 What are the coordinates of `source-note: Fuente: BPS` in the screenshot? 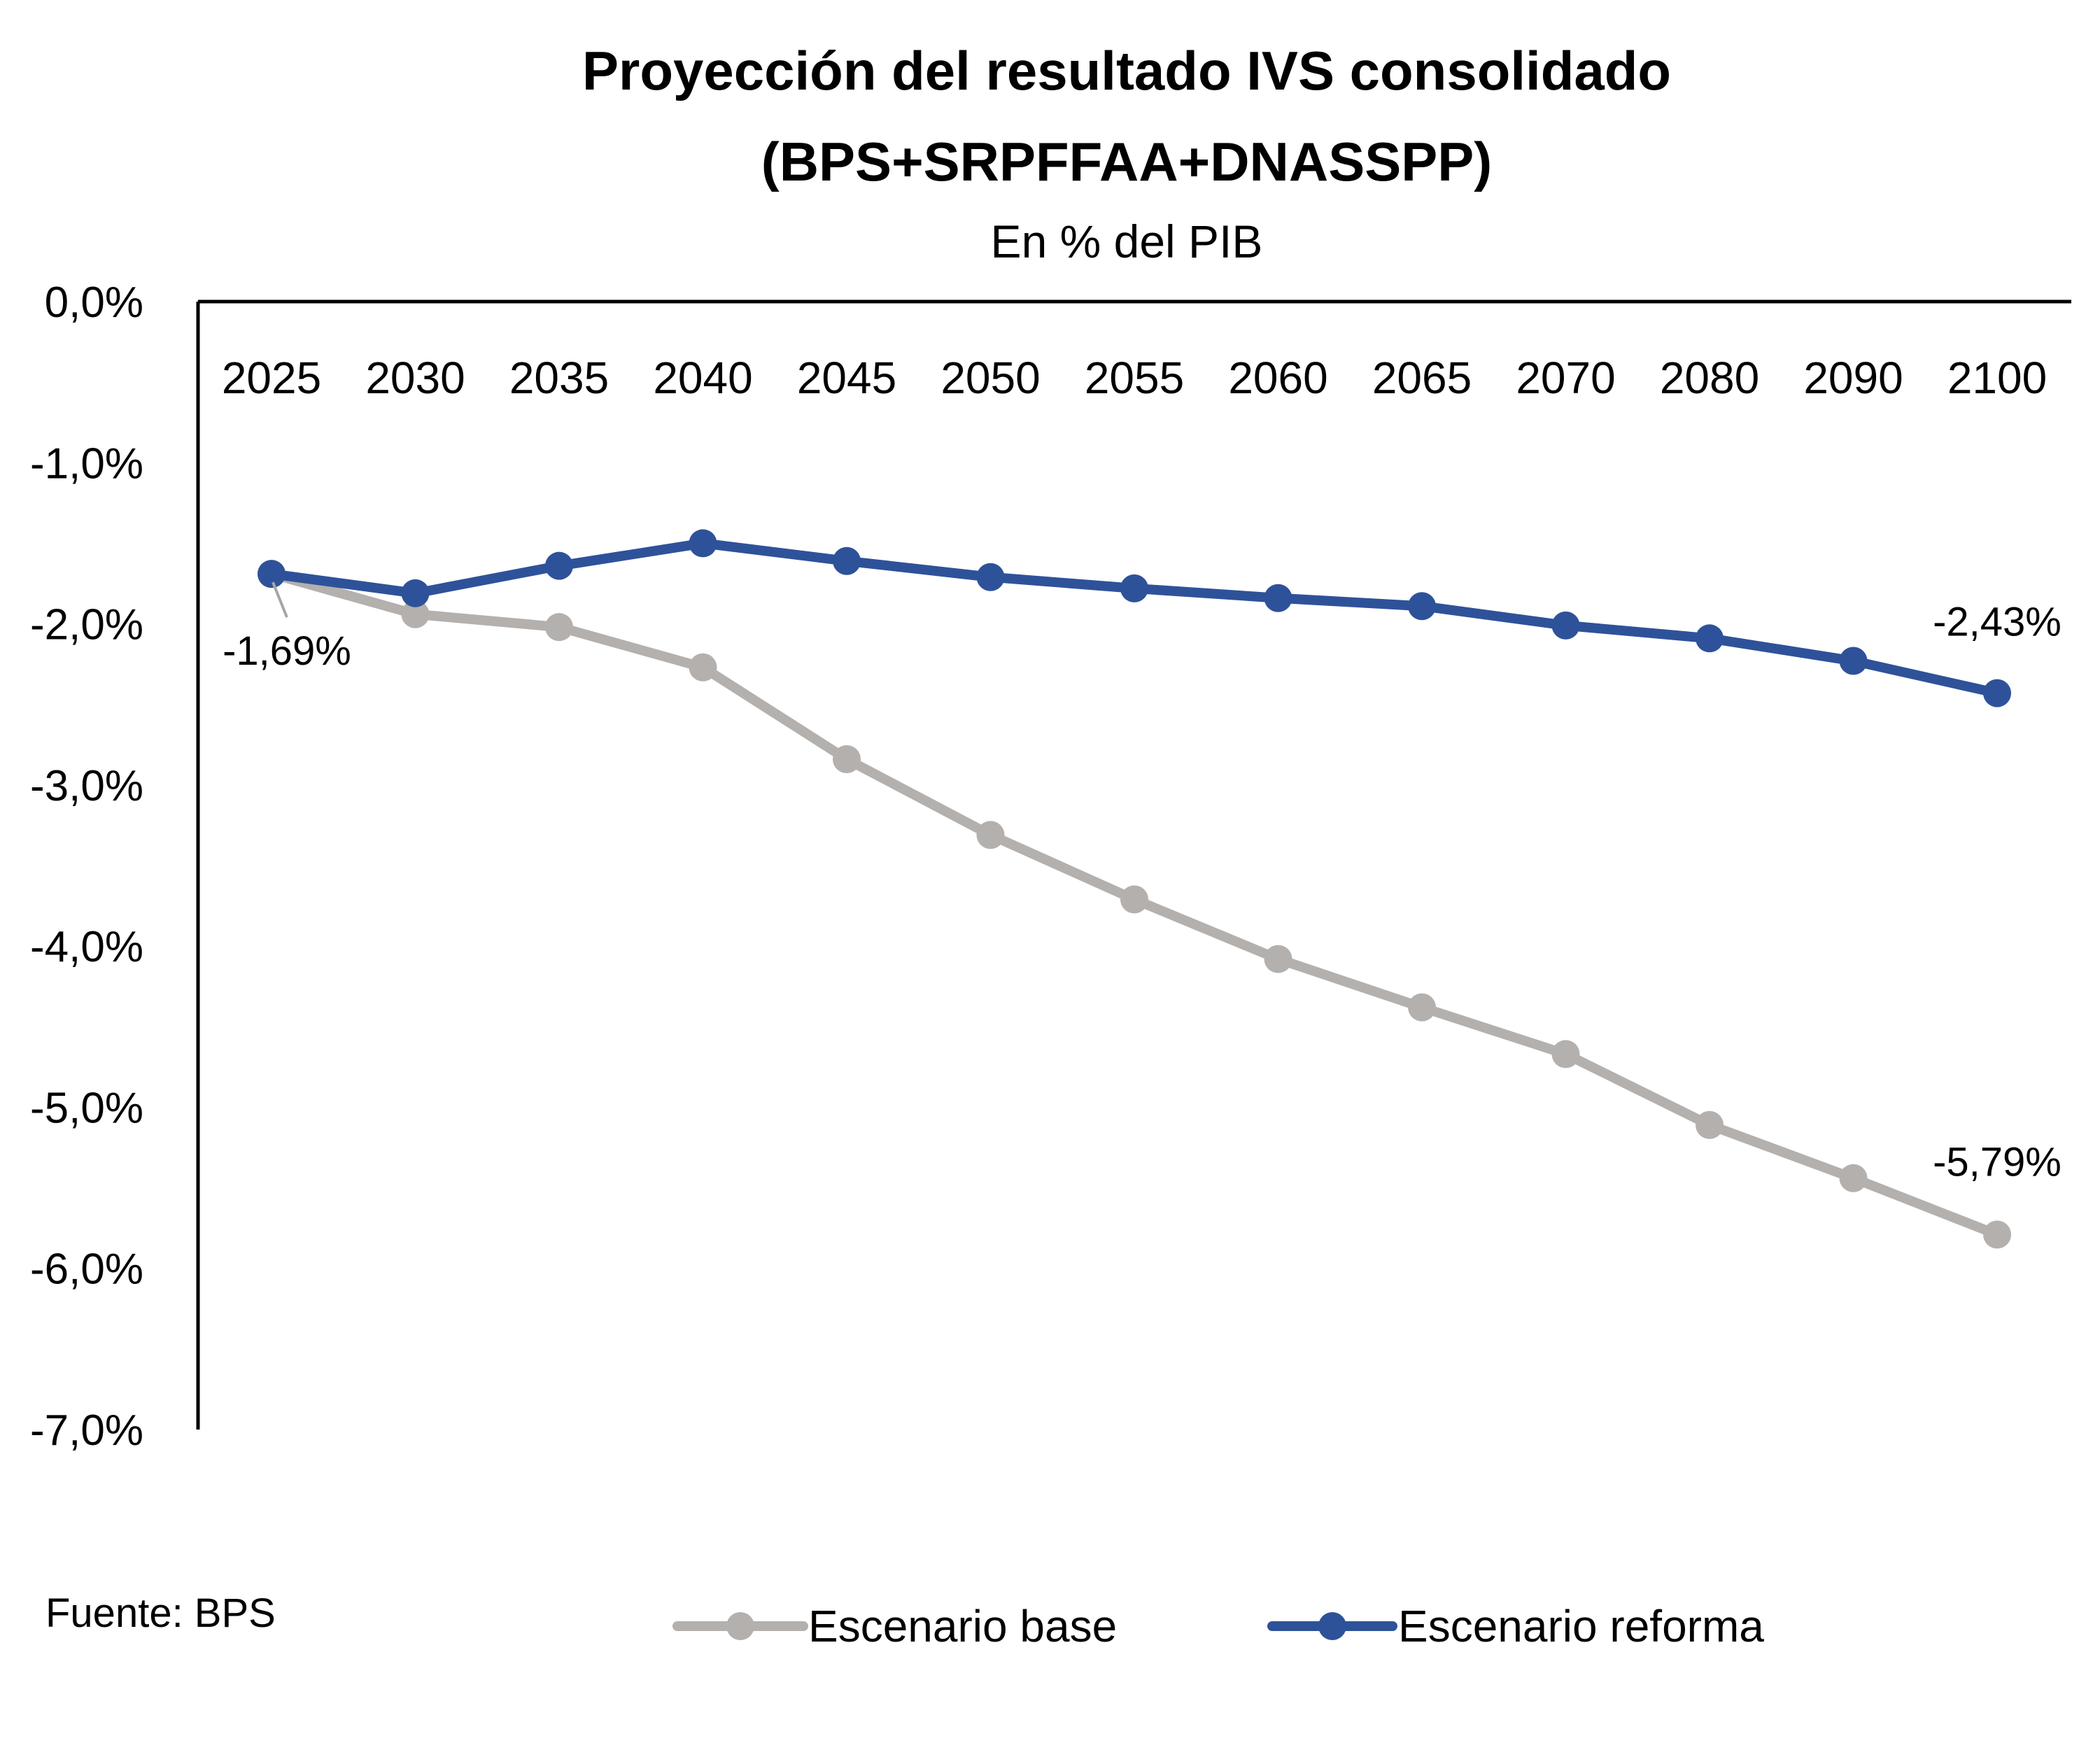 It's located at (160, 1613).